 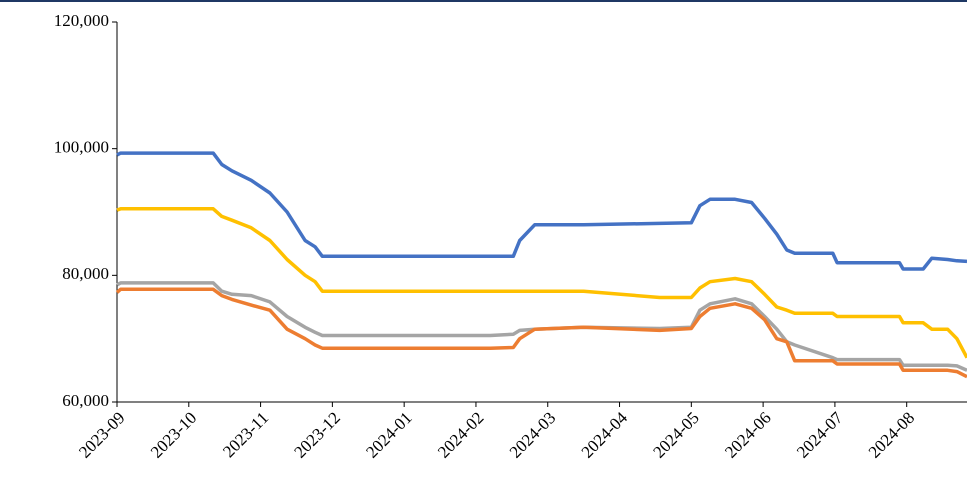 What do you see at coordinates (605, 435) in the screenshot?
I see `x-tick-label: 2024-04` at bounding box center [605, 435].